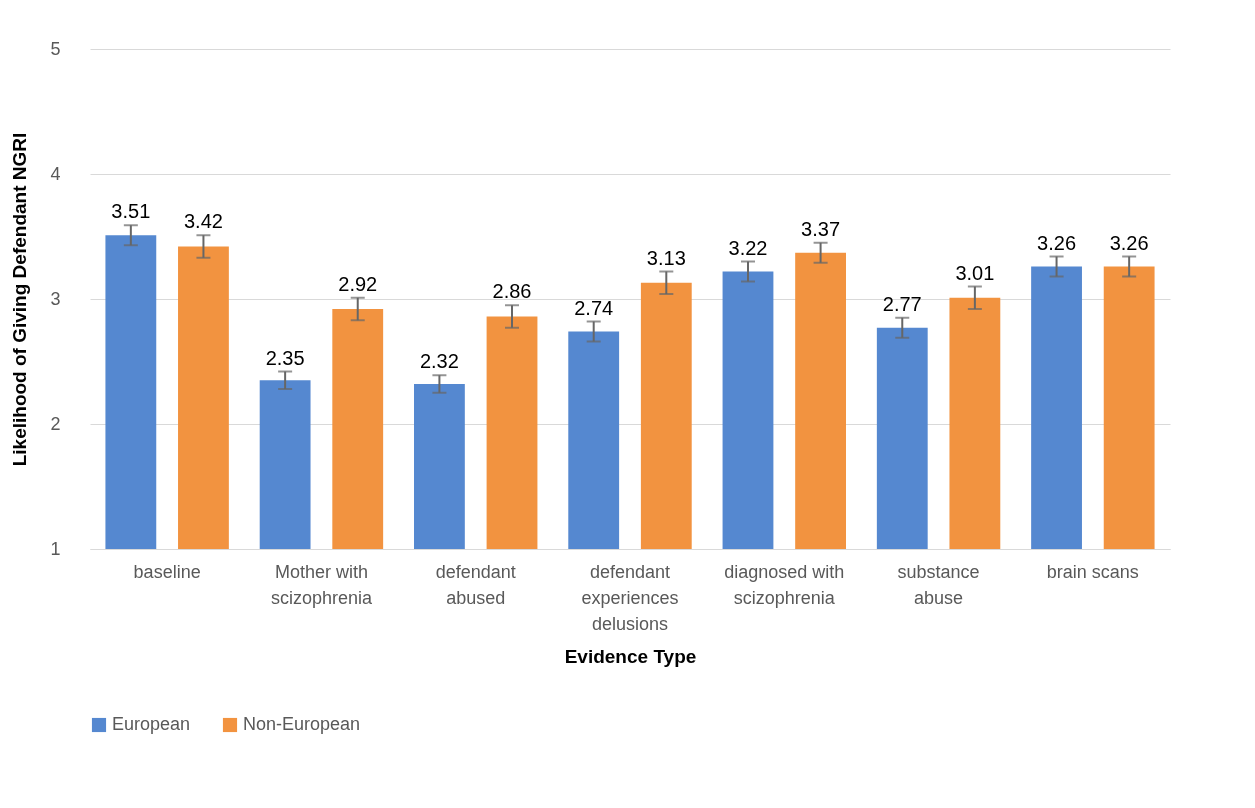  Describe the element at coordinates (358, 283) in the screenshot. I see `data-label: 2.92` at that location.